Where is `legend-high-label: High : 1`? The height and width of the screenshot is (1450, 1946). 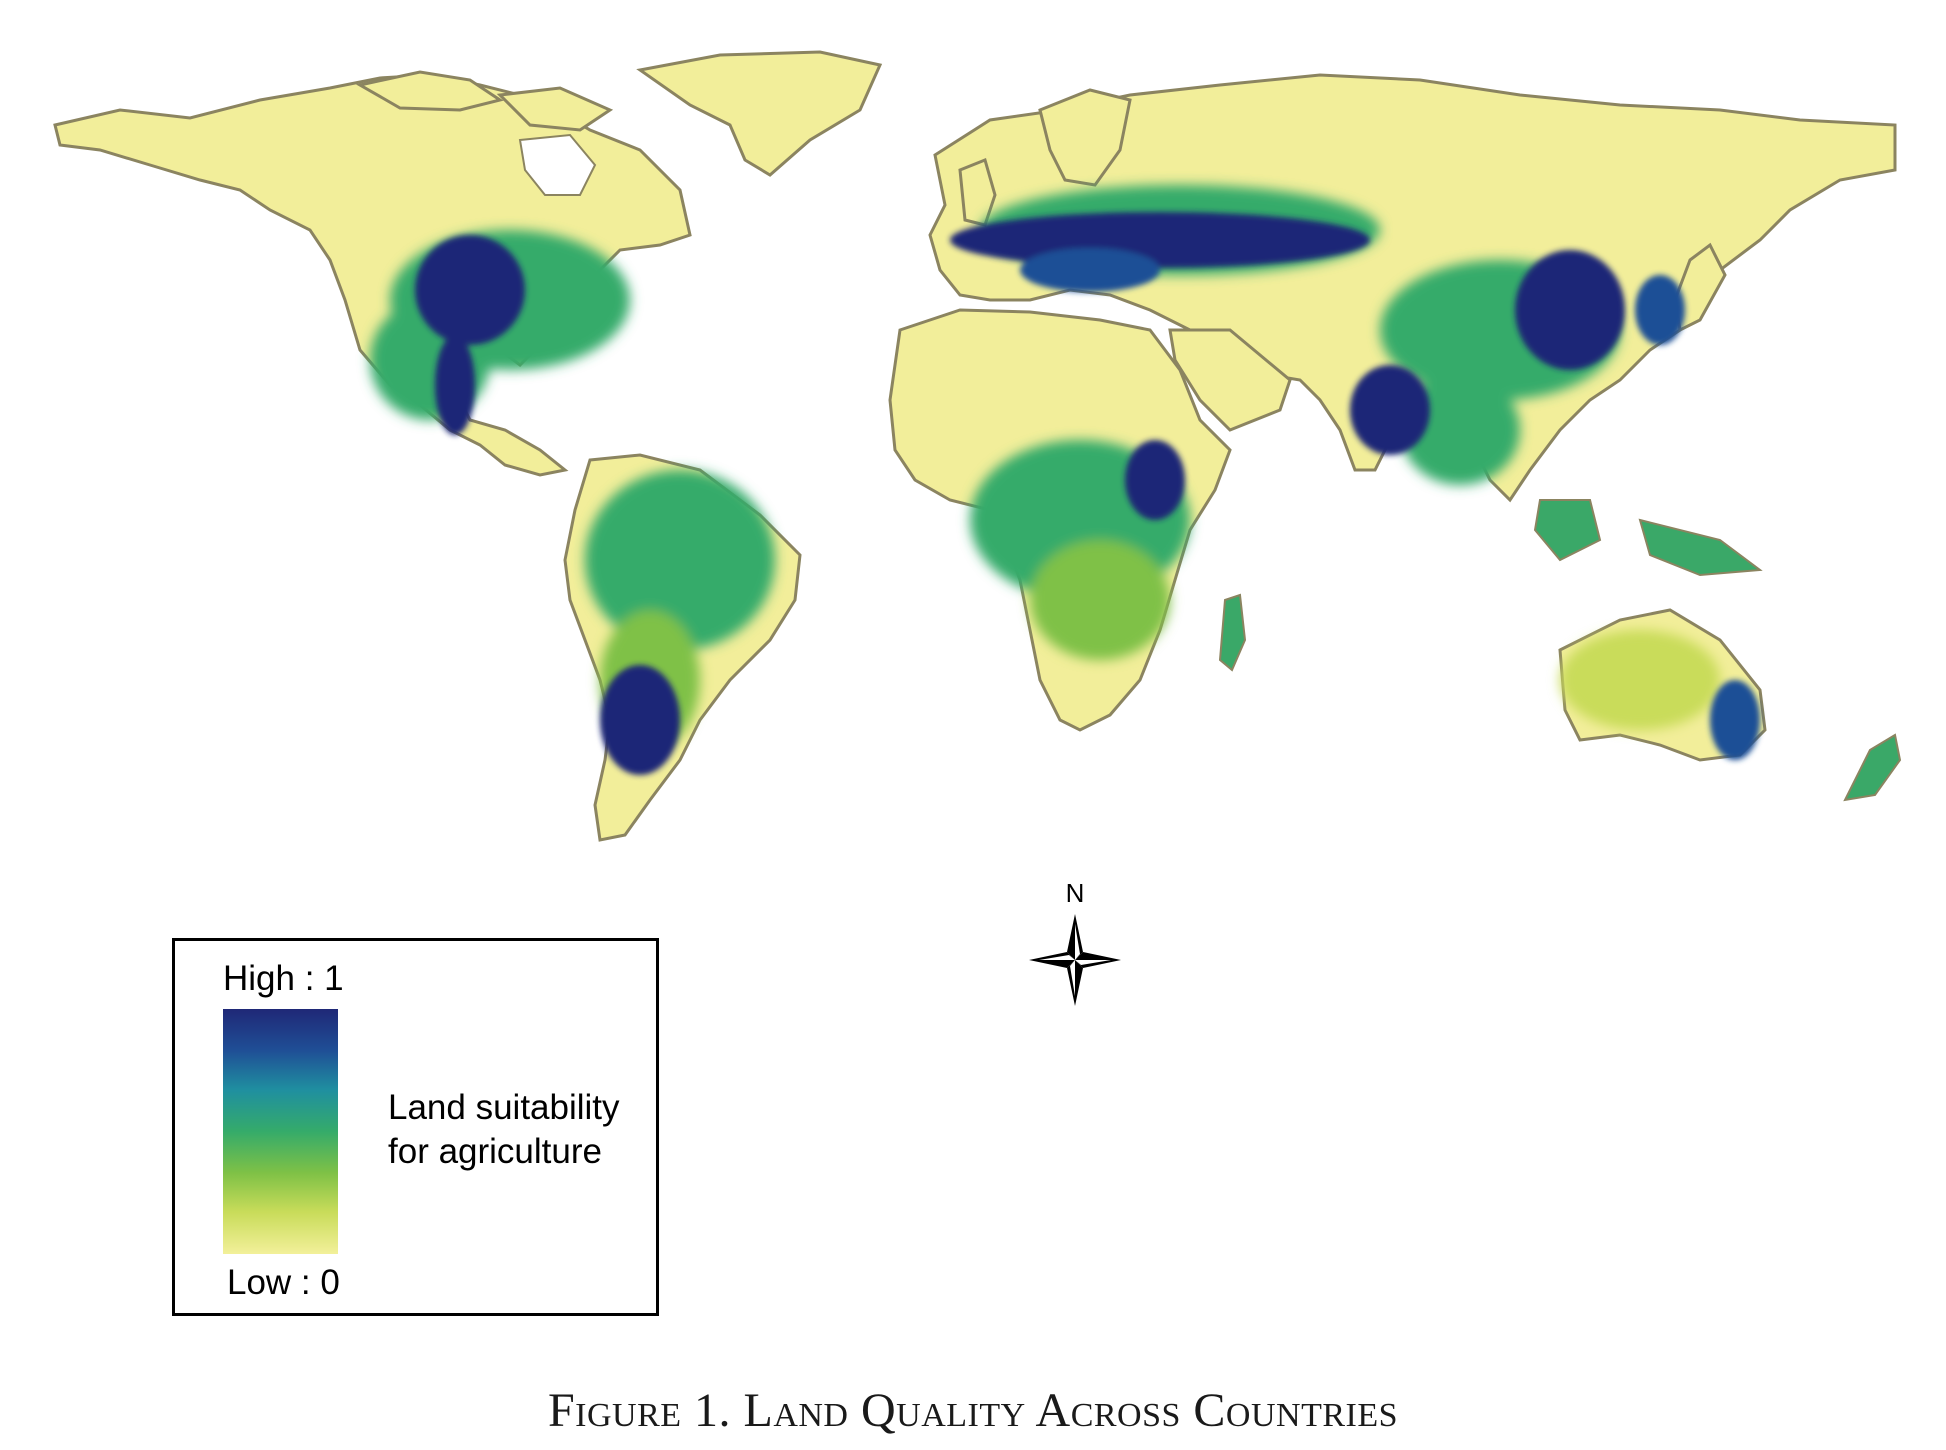 legend-high-label: High : 1 is located at coordinates (283, 978).